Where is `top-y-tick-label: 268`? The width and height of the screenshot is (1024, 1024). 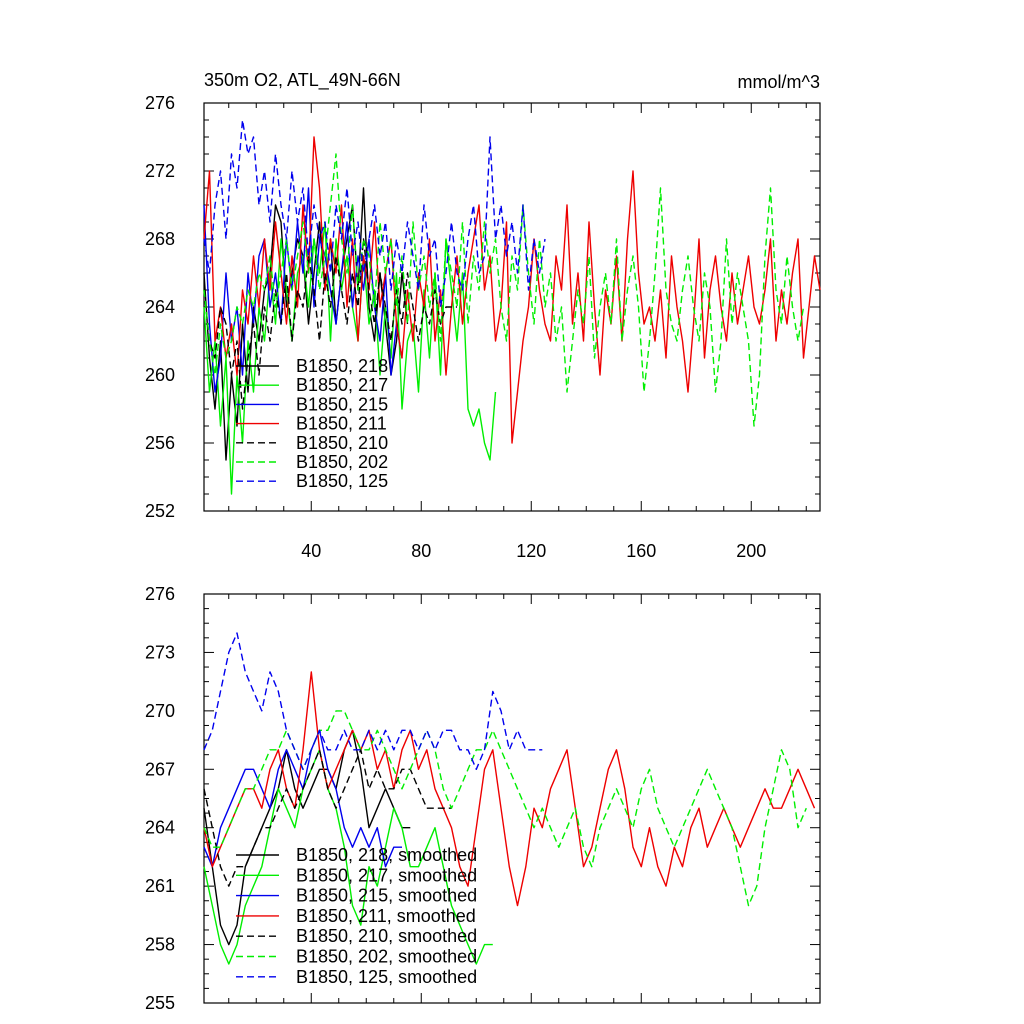
top-y-tick-label: 268 is located at coordinates (160, 239).